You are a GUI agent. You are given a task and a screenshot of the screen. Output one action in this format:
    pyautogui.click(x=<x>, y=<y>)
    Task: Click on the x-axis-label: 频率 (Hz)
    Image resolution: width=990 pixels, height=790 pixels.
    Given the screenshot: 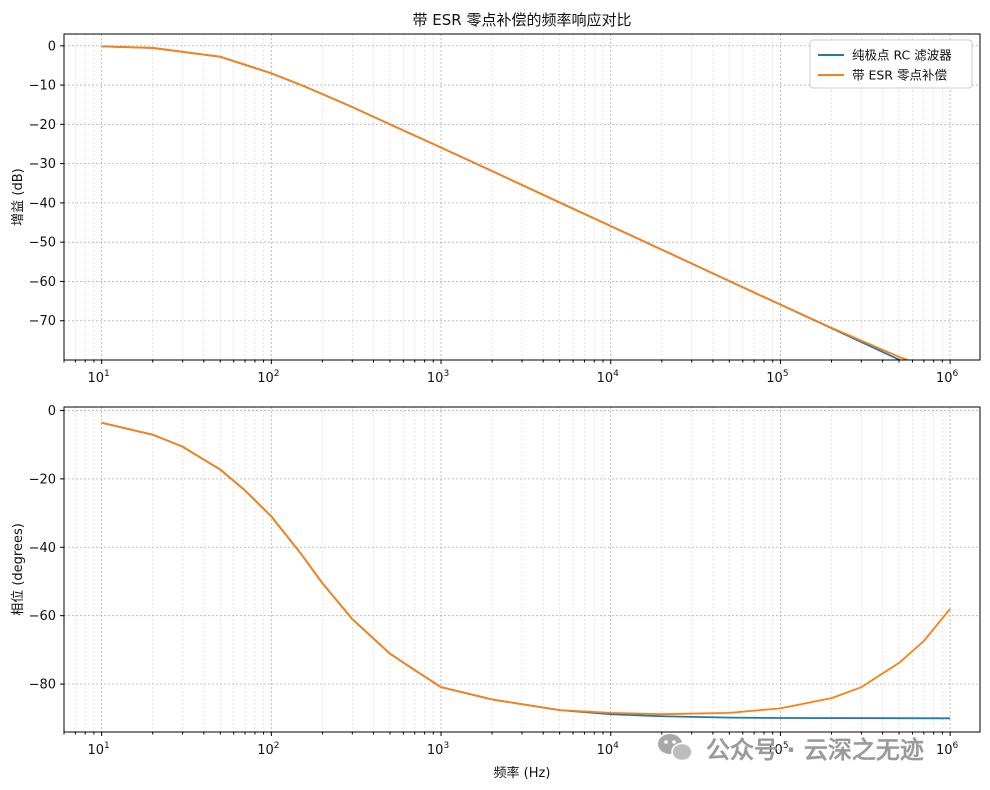 What is the action you would take?
    pyautogui.click(x=522, y=773)
    